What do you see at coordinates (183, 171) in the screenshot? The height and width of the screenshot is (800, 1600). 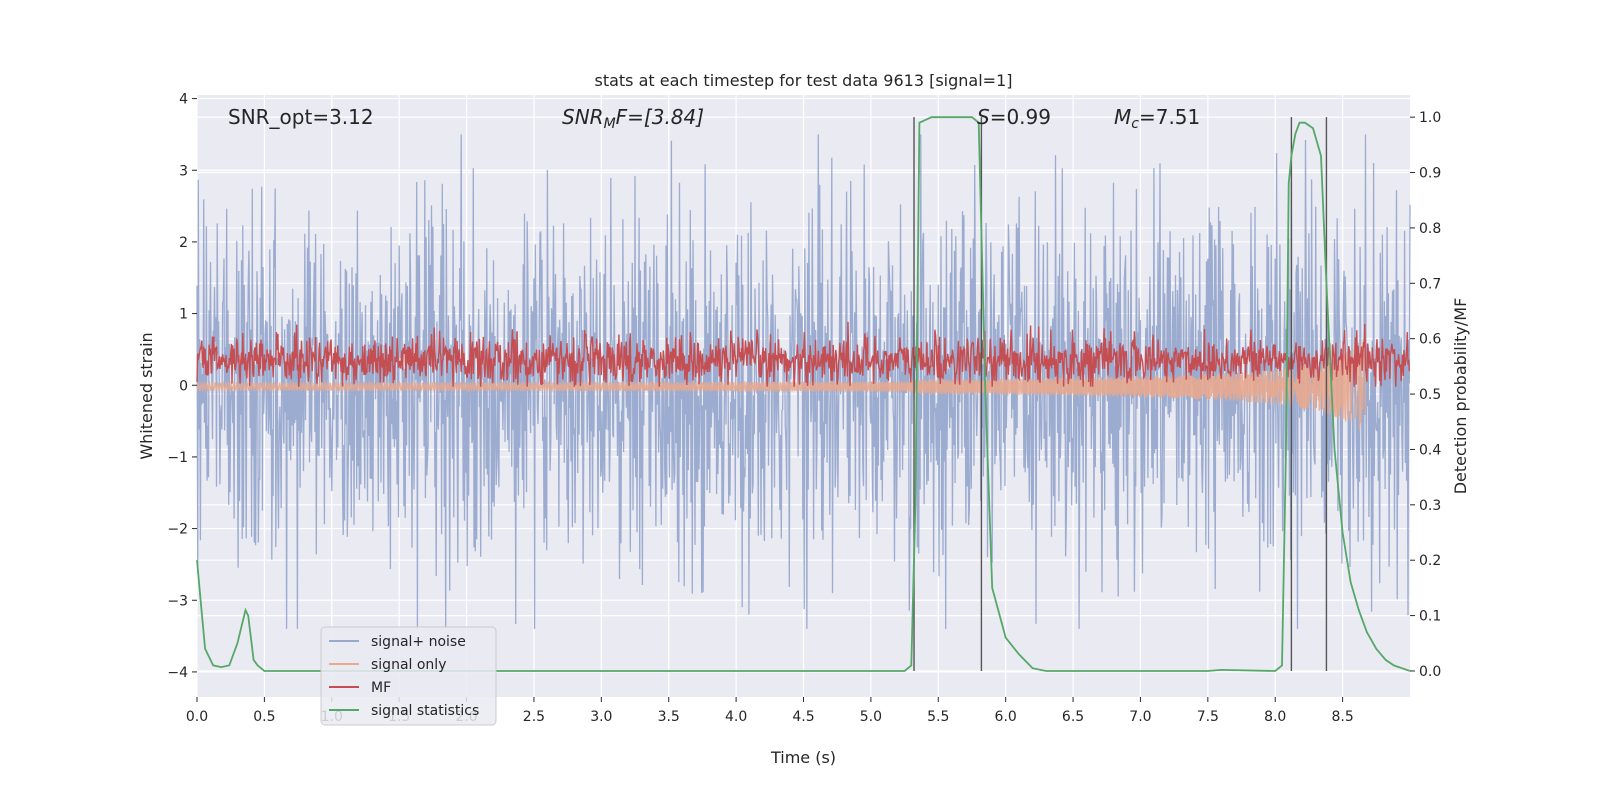 I see `y-tick-label: 3` at bounding box center [183, 171].